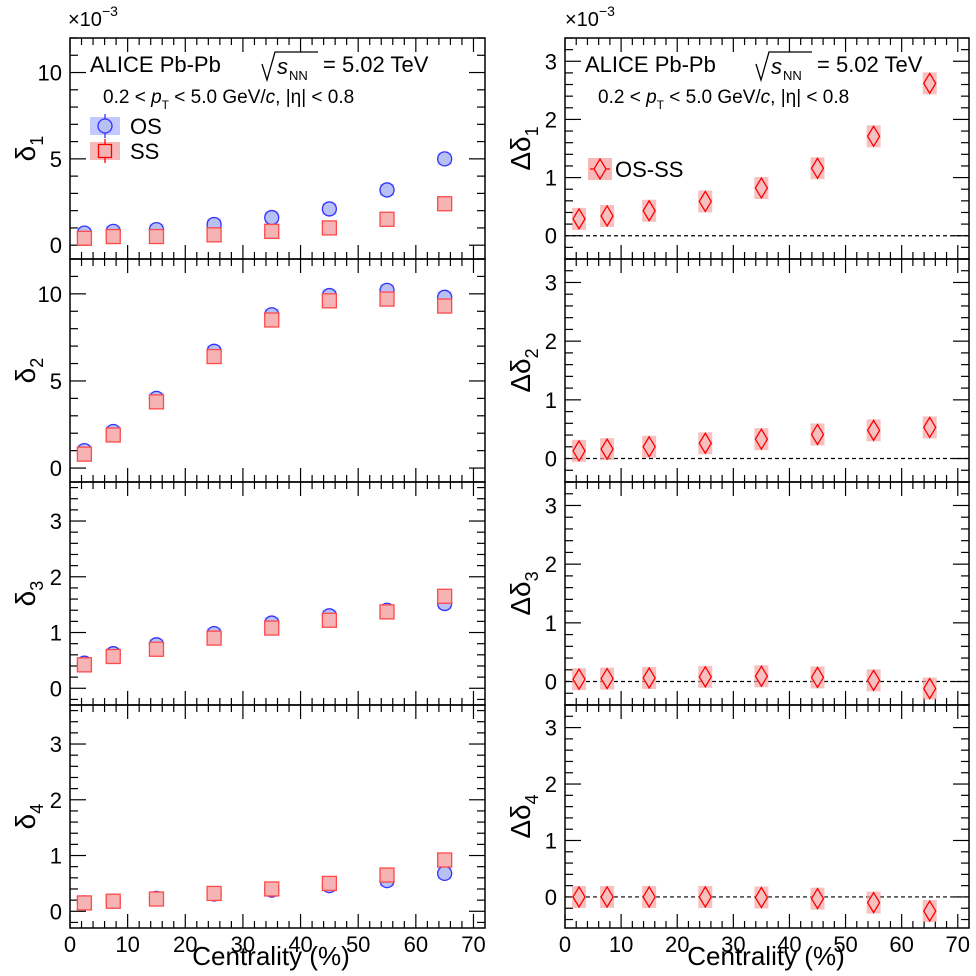 The height and width of the screenshot is (976, 976). What do you see at coordinates (248, 370) in the screenshot?
I see `panel-left-2: 0 5 10 δ2` at bounding box center [248, 370].